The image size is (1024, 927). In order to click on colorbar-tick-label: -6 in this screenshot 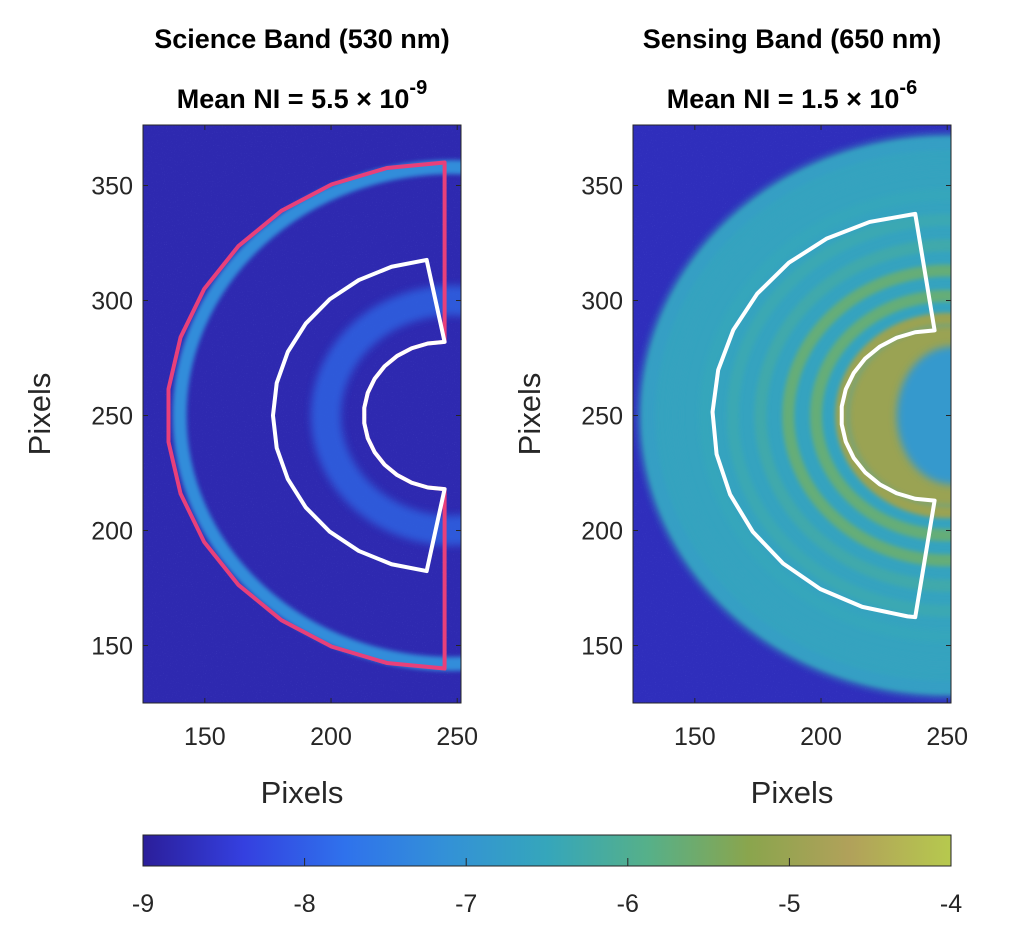, I will do `click(628, 904)`.